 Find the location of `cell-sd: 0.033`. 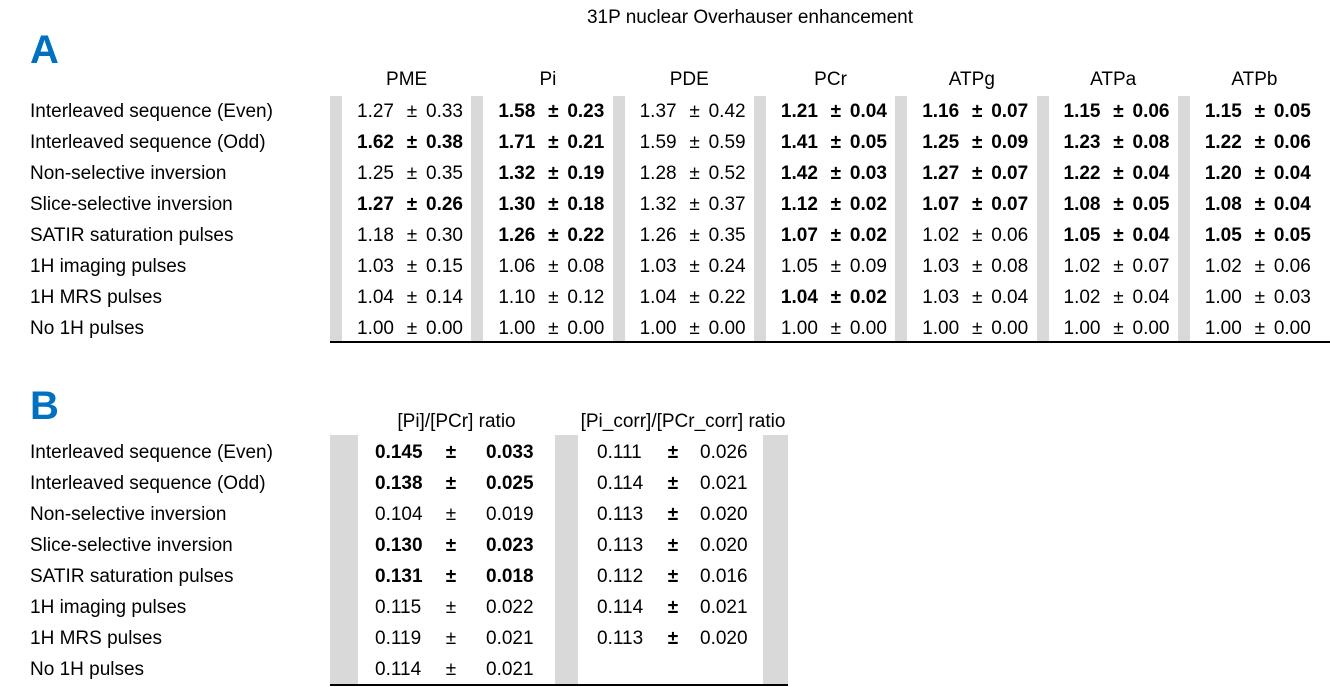

cell-sd: 0.033 is located at coordinates (510, 452).